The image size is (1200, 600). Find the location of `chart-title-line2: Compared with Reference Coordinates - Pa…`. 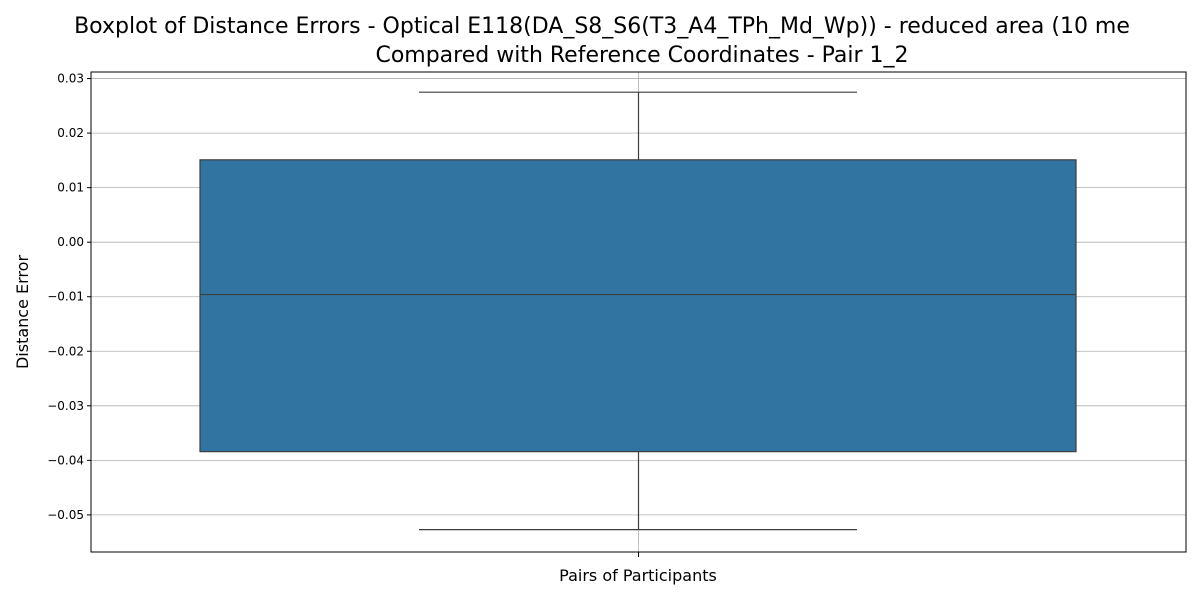

chart-title-line2: Compared with Reference Coordinates - Pa… is located at coordinates (641, 55).